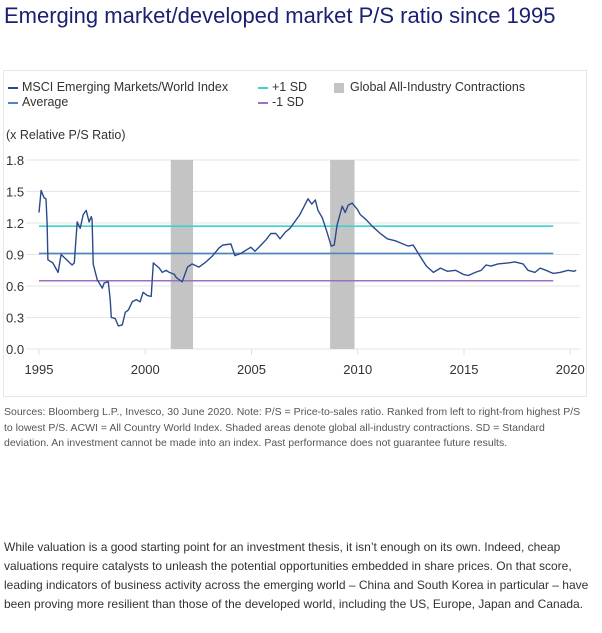  I want to click on legend-label-msci: MSCI Emerging Markets/World Index, so click(125, 87).